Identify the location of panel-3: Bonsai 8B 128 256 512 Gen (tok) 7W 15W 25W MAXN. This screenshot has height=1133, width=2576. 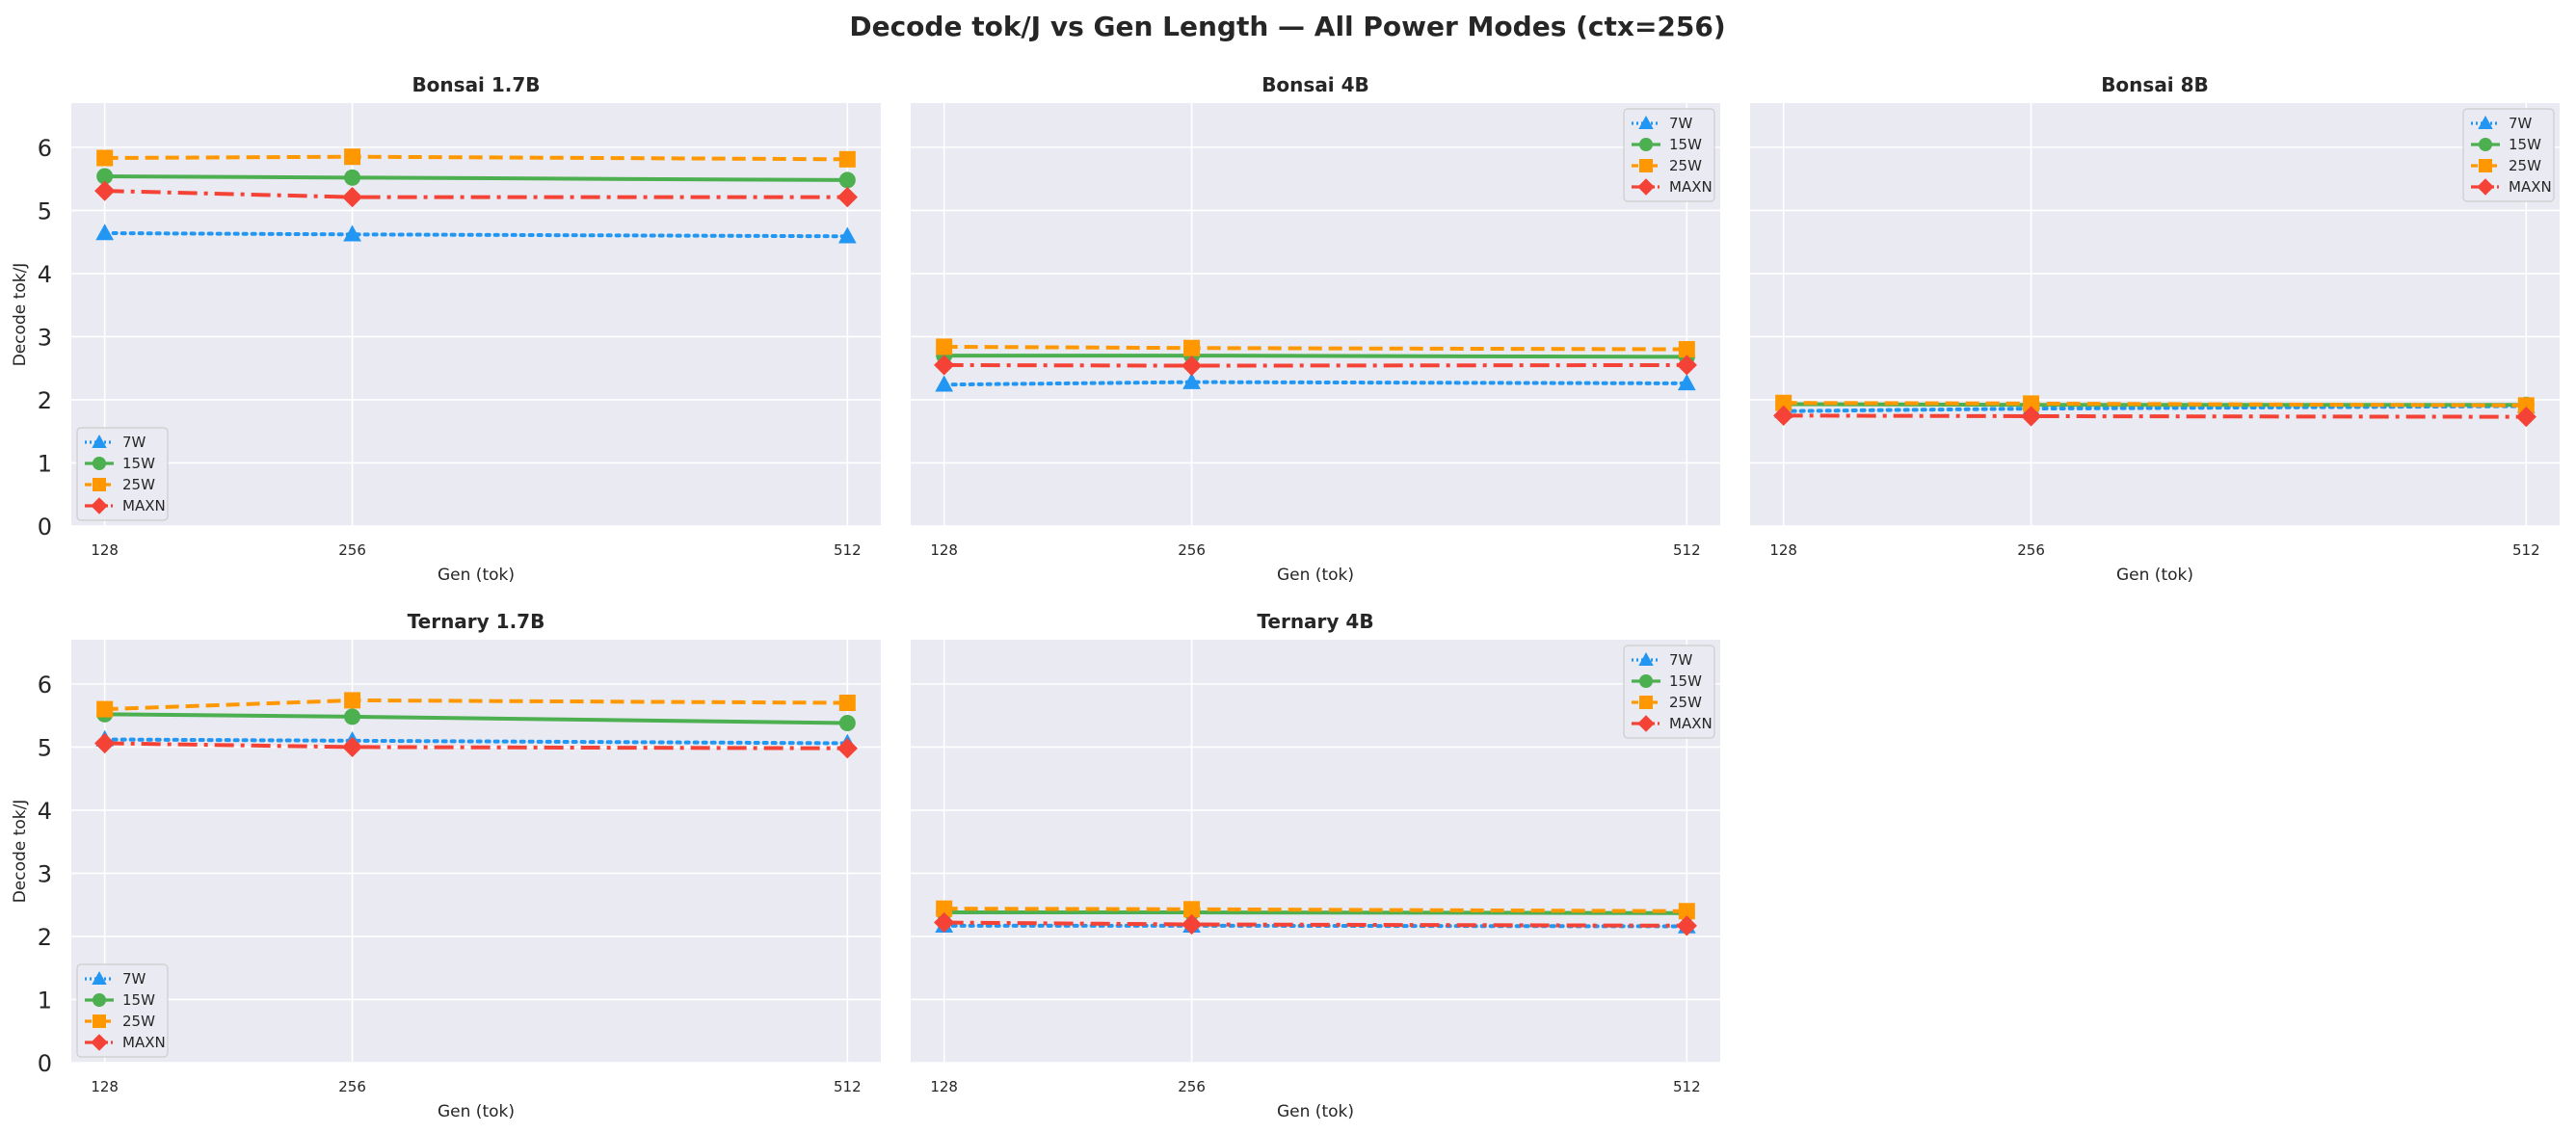
(2155, 329).